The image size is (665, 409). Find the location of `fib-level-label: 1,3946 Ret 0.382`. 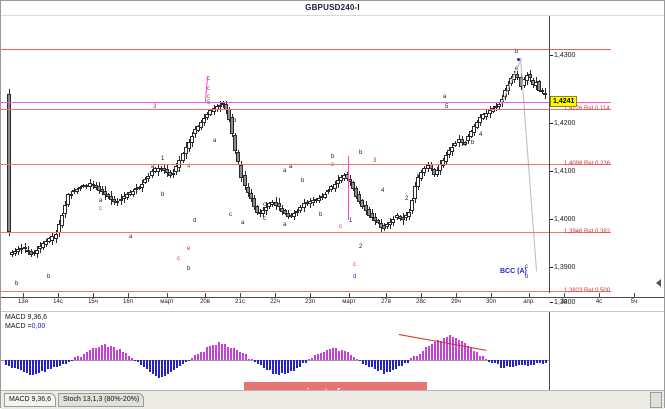

fib-level-label: 1,3946 Ret 0.382 is located at coordinates (587, 232).